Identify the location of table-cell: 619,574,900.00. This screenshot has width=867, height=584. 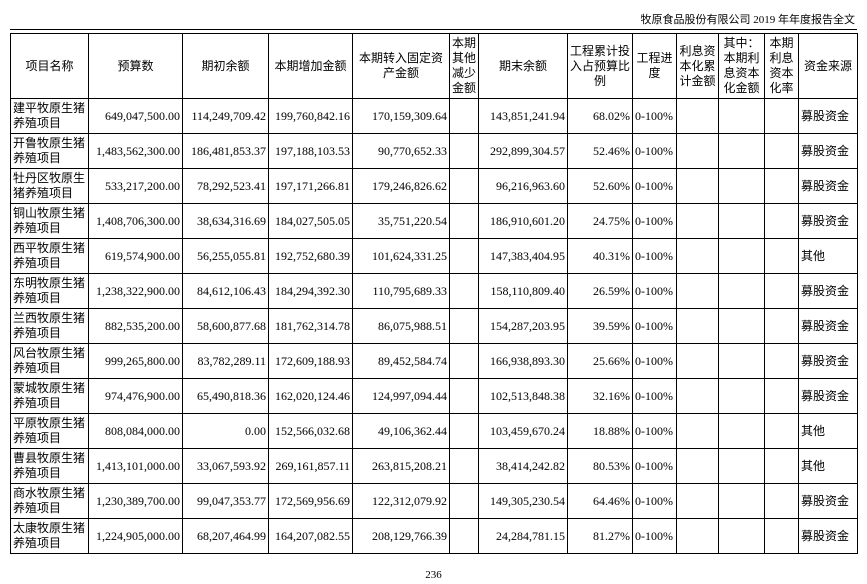
(135, 256).